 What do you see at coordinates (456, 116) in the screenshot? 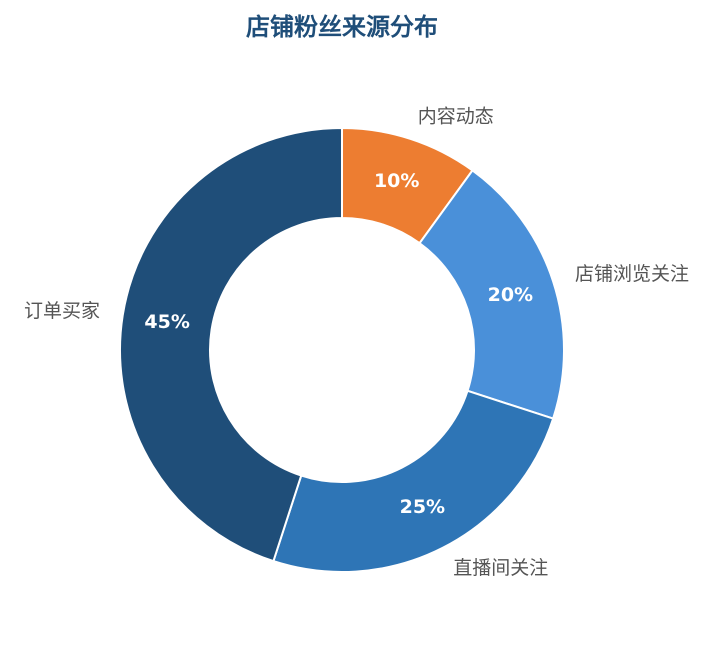
I see `category-label: 内容动态` at bounding box center [456, 116].